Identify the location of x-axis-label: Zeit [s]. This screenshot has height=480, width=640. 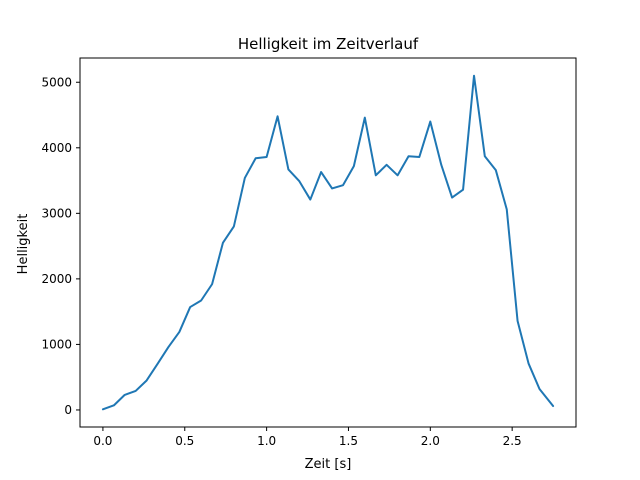
(328, 464).